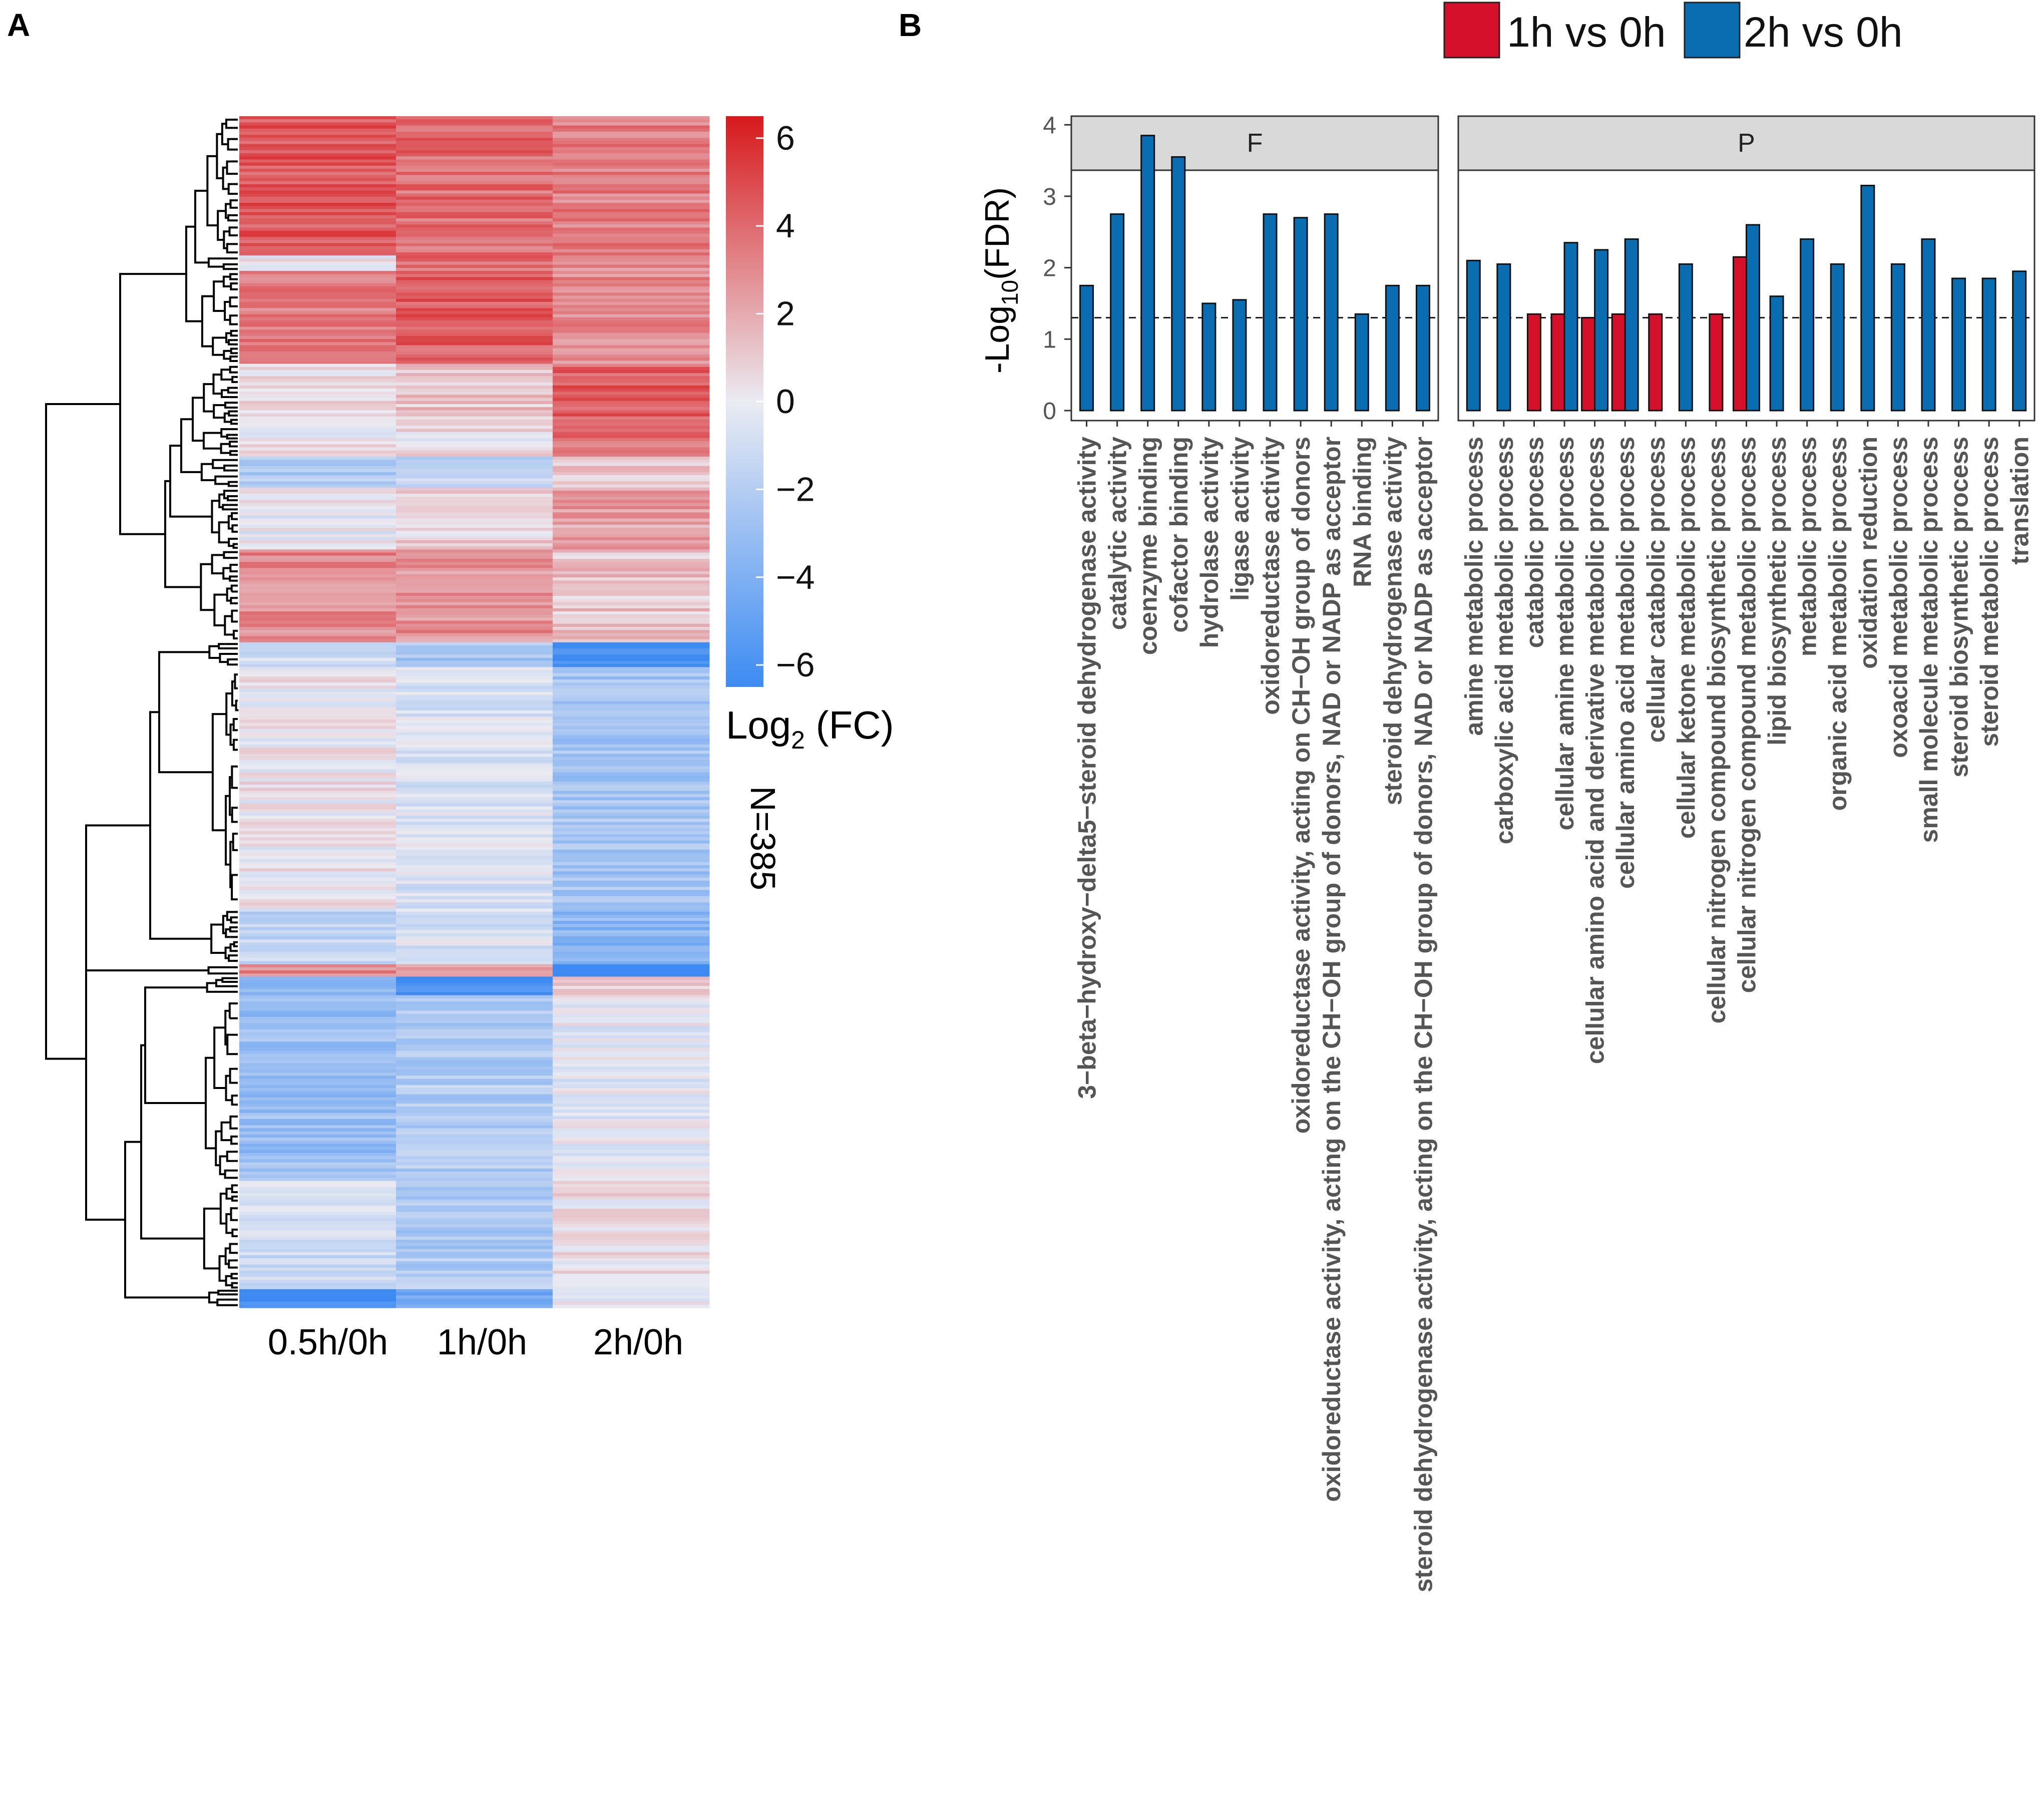 The height and width of the screenshot is (1811, 2044). Describe the element at coordinates (1148, 546) in the screenshot. I see `x-category-label: coenzyme binding` at that location.